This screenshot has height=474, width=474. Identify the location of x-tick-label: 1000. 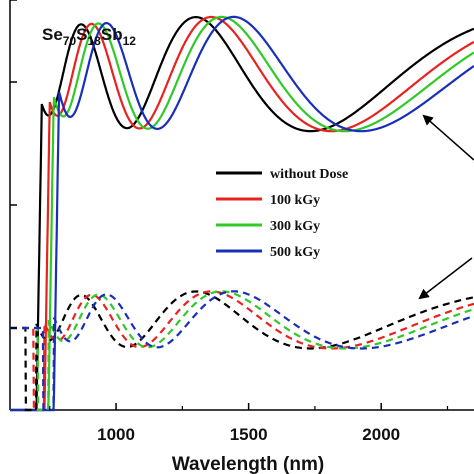
(116, 434).